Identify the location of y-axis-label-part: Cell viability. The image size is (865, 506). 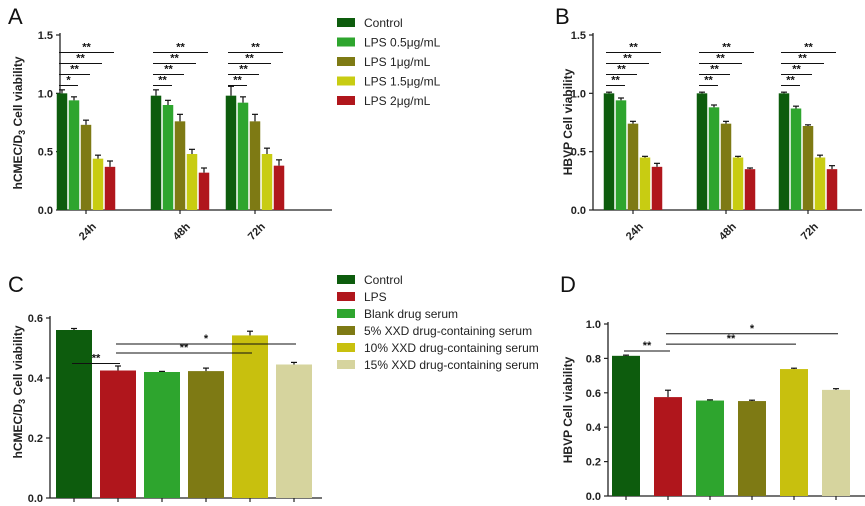
(18, 362).